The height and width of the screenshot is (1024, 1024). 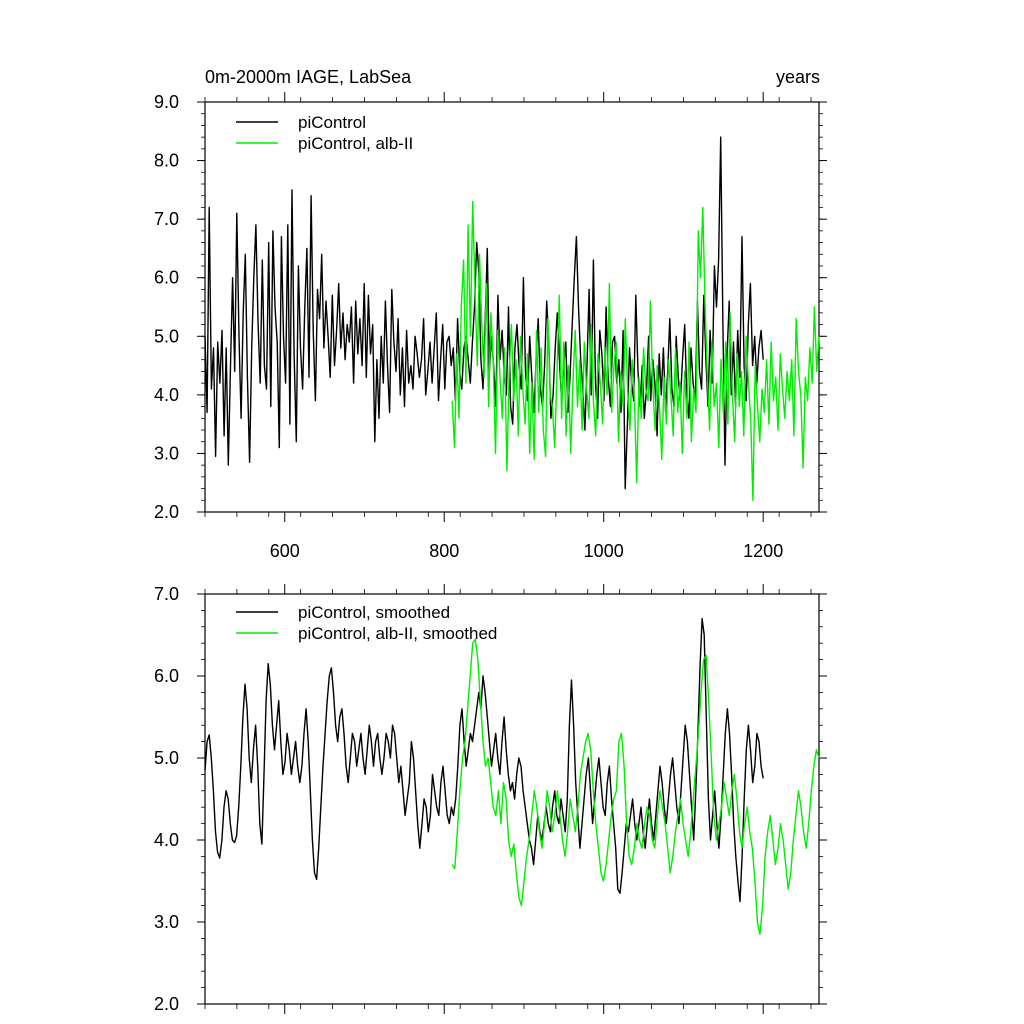 I want to click on legend-label-alb-smoothed: piControl, alb-II, smoothed, so click(x=397, y=633).